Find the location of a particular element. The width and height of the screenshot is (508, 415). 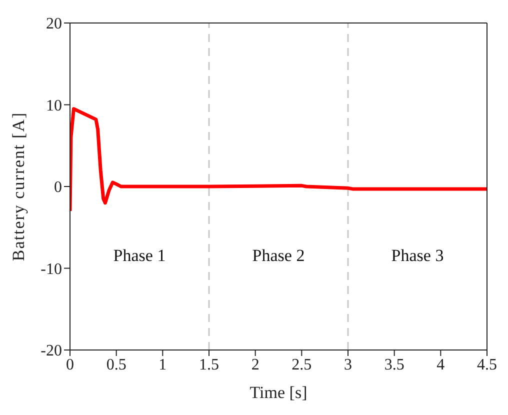

annotation: Phase 2 is located at coordinates (278, 256).